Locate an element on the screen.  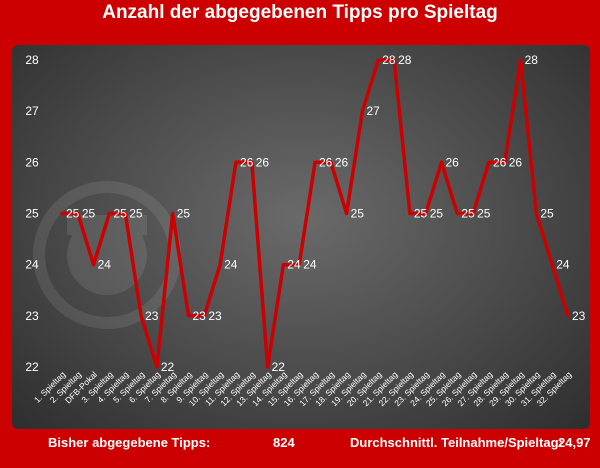
y-tick-label: 24 is located at coordinates (32, 265).